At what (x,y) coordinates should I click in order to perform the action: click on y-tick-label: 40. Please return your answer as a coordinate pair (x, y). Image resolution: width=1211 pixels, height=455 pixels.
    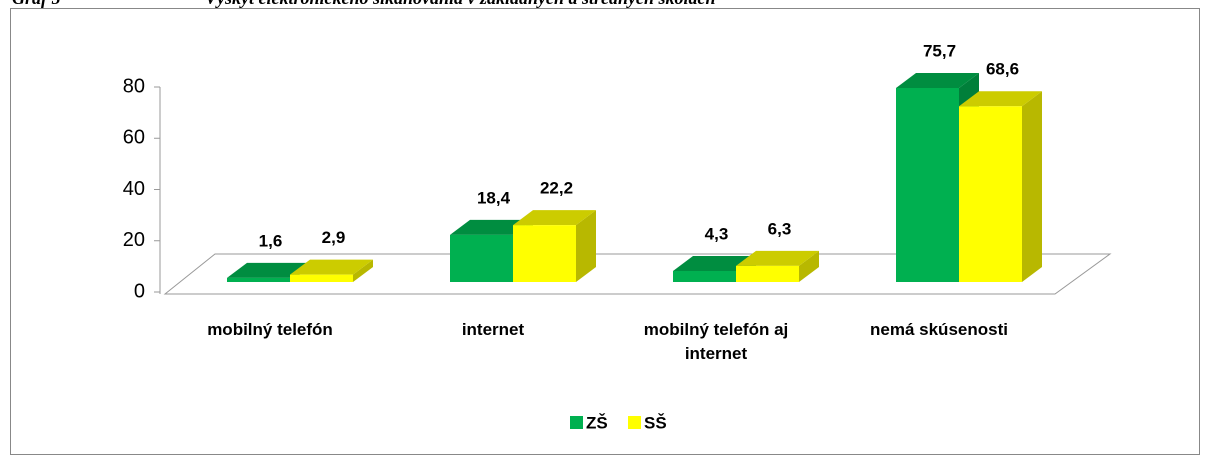
    Looking at the image, I should click on (134, 189).